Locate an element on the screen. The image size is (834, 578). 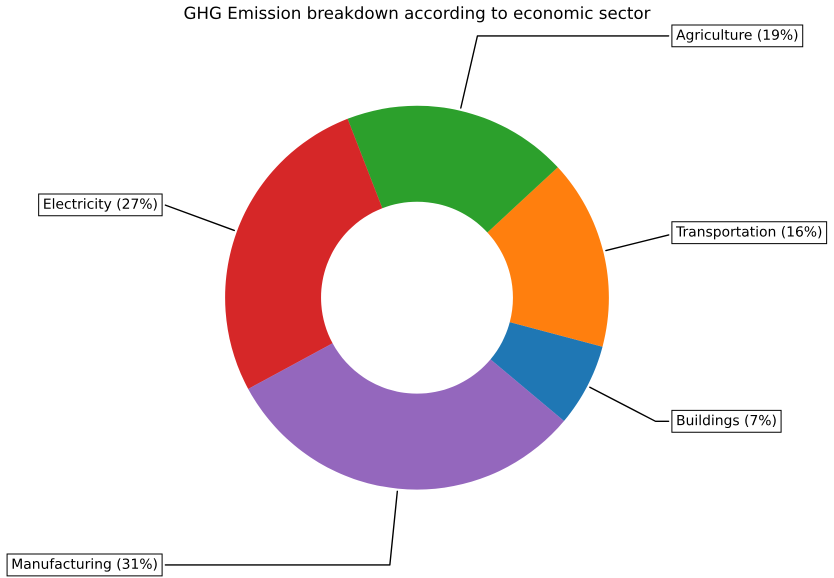
slice-label: Transportation (16%) is located at coordinates (749, 233).